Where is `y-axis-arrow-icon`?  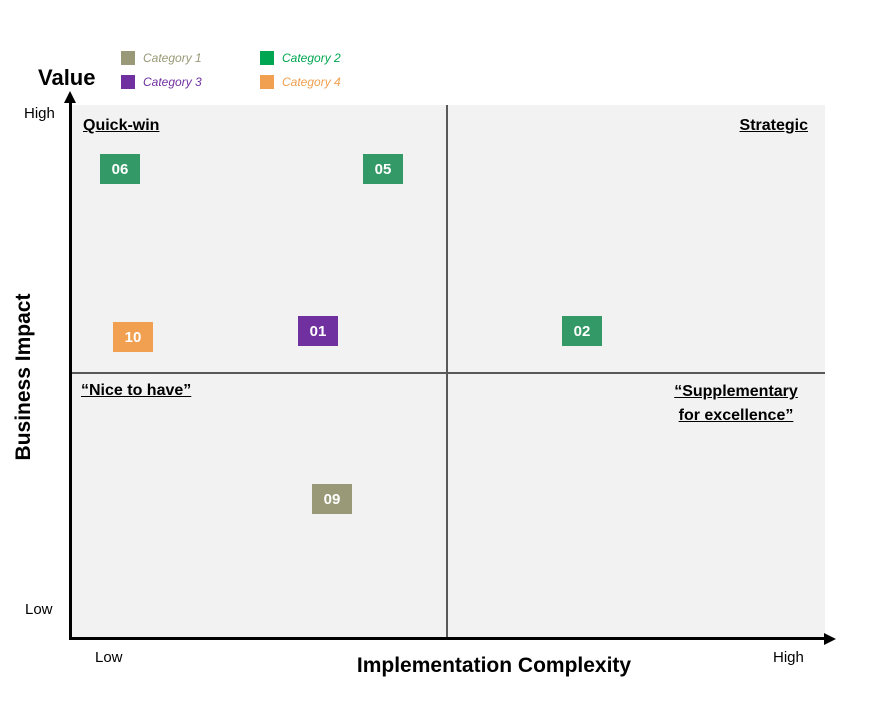
y-axis-arrow-icon is located at coordinates (70, 97).